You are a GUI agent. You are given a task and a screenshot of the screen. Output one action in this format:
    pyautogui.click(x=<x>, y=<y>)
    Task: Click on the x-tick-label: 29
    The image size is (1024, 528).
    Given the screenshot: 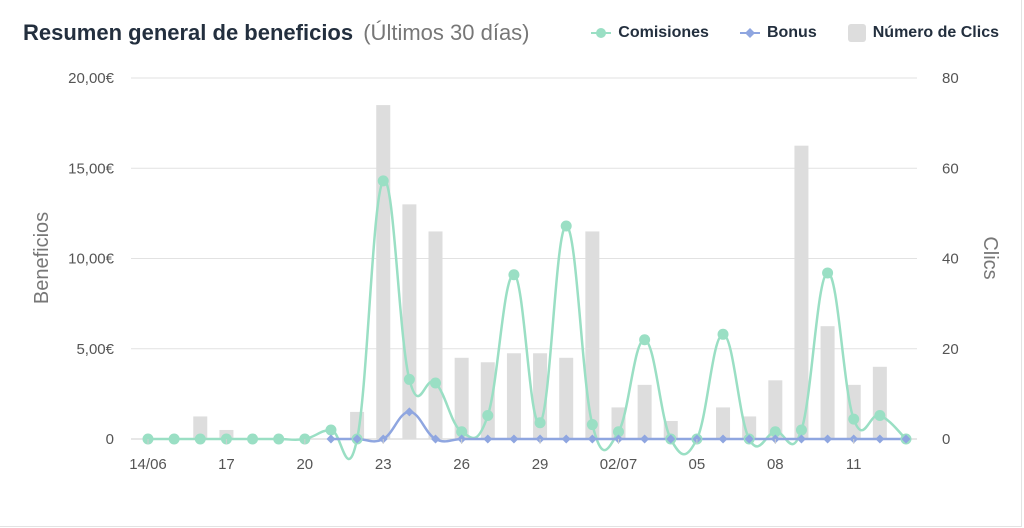 What is the action you would take?
    pyautogui.click(x=540, y=464)
    